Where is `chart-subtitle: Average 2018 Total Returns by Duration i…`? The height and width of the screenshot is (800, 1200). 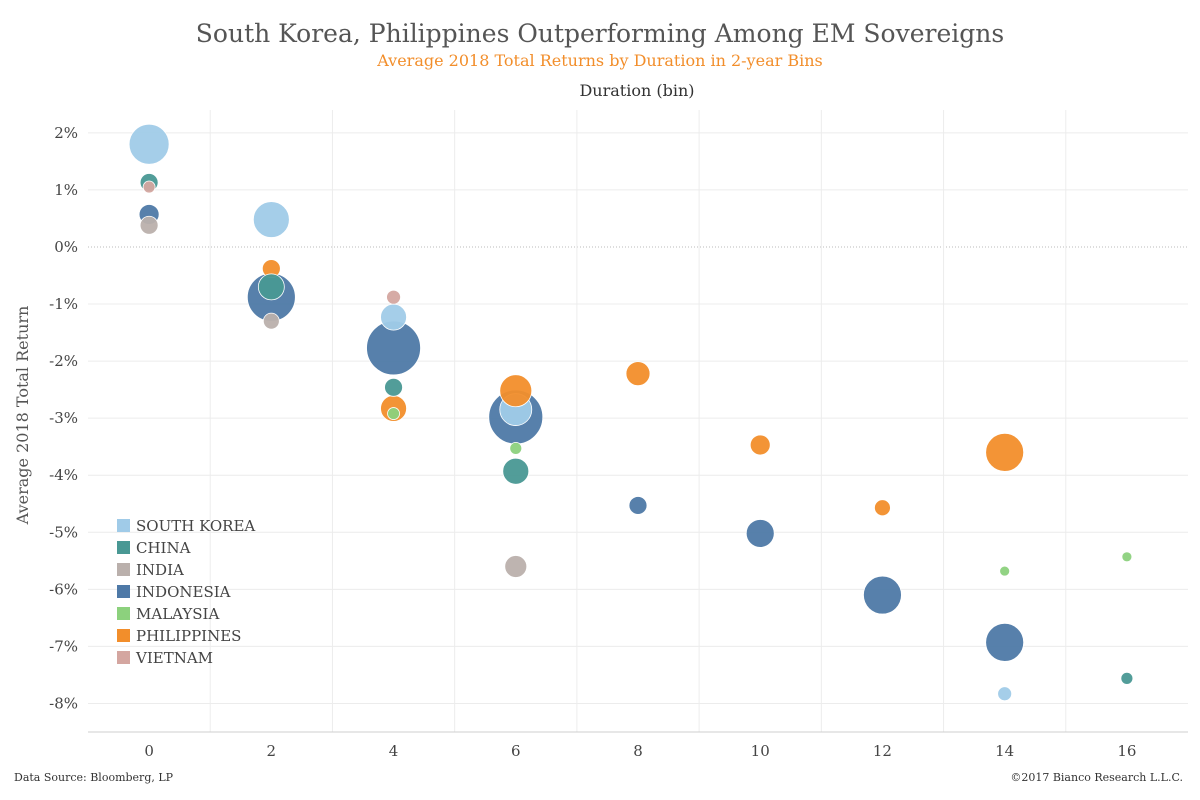
chart-subtitle: Average 2018 Total Returns by Duration i… is located at coordinates (599, 60).